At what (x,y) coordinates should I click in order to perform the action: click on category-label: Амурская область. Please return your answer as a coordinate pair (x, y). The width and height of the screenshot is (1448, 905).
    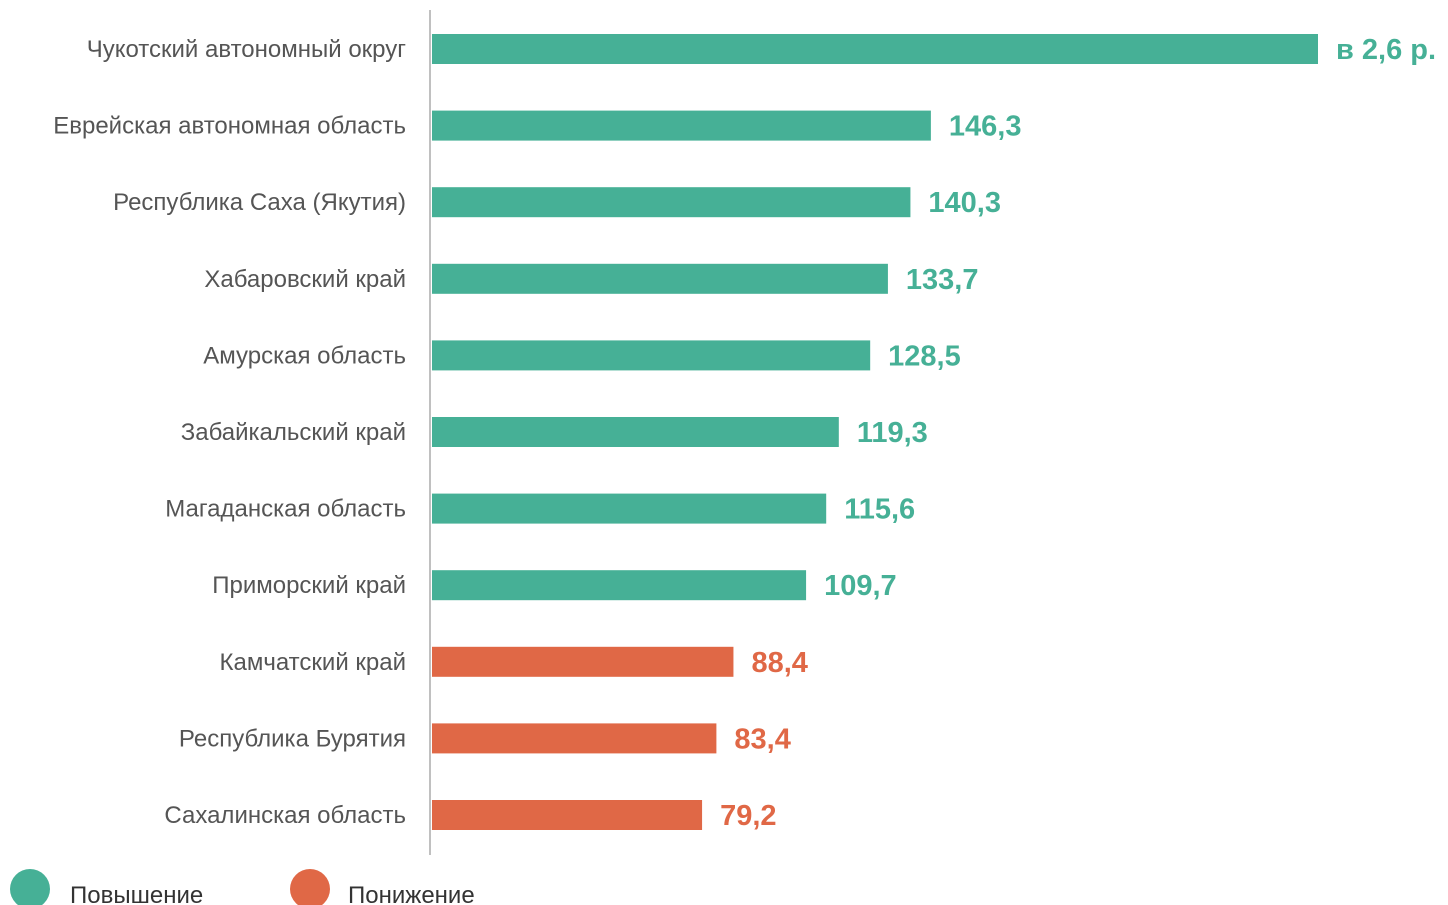
    Looking at the image, I should click on (304, 355).